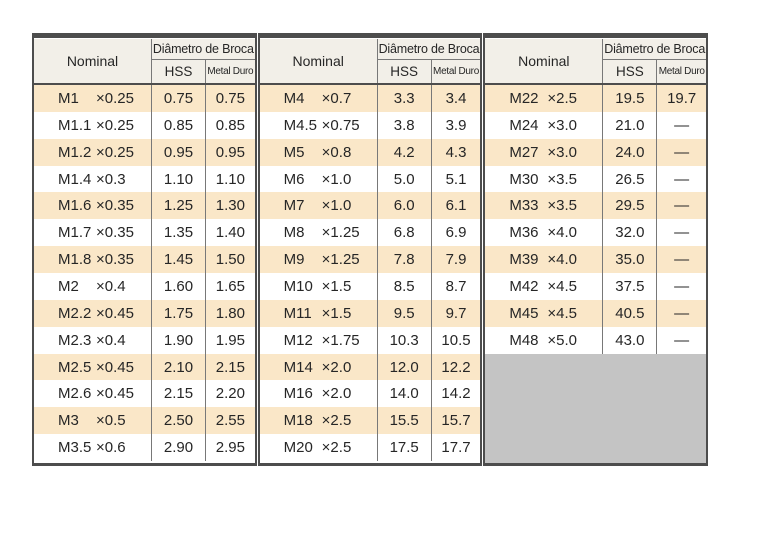 The width and height of the screenshot is (768, 543). Describe the element at coordinates (630, 98) in the screenshot. I see `hss-value: 19.5` at that location.